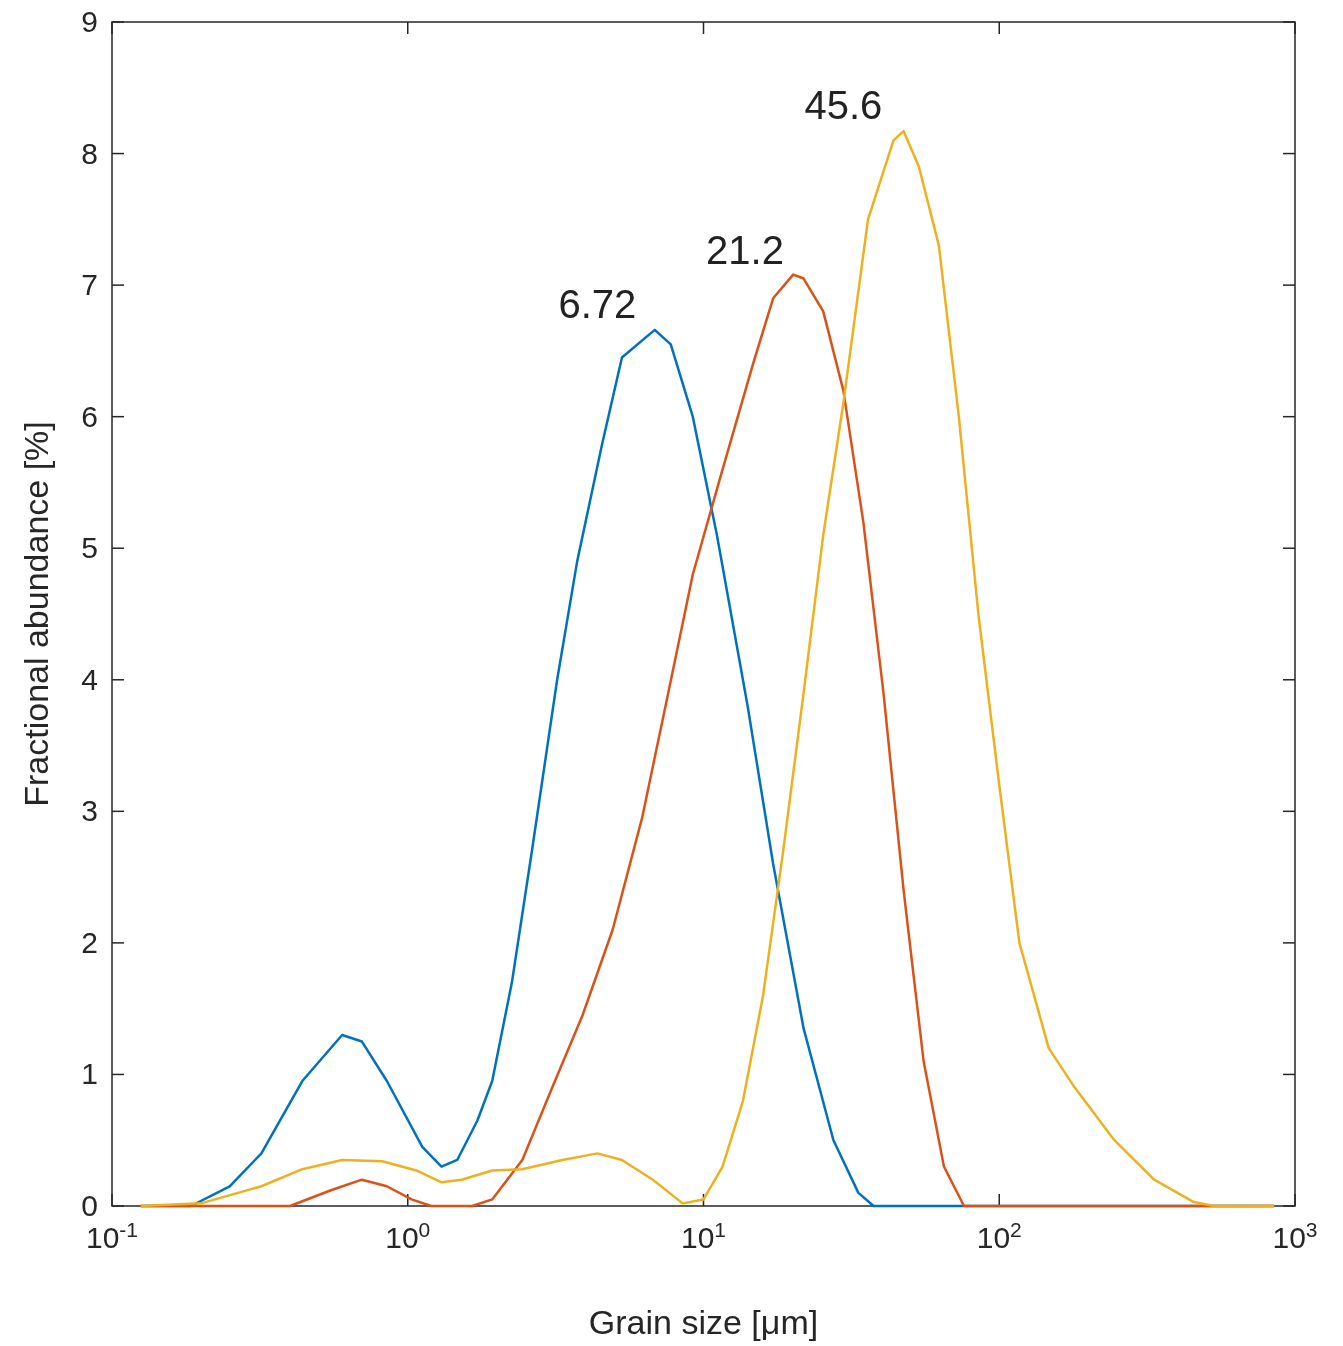 This screenshot has width=1343, height=1346. What do you see at coordinates (89, 285) in the screenshot?
I see `y-tick-label: 7` at bounding box center [89, 285].